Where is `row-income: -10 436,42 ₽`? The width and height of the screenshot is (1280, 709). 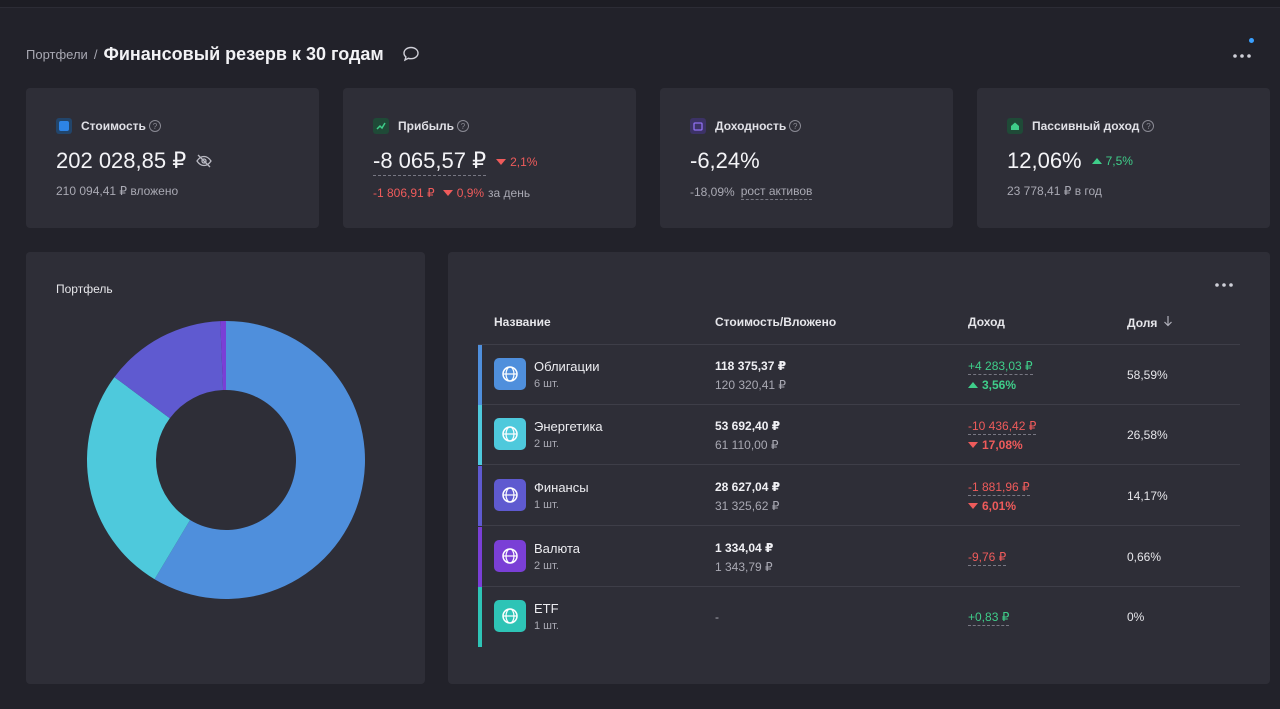
row-income: -10 436,42 ₽ is located at coordinates (1002, 427).